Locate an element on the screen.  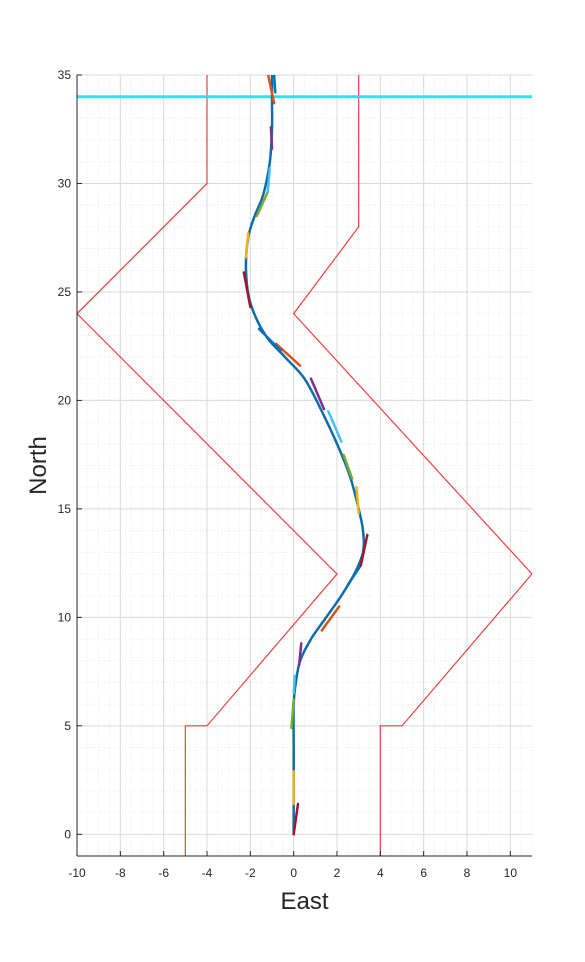
x-tick-label: 2 is located at coordinates (337, 873).